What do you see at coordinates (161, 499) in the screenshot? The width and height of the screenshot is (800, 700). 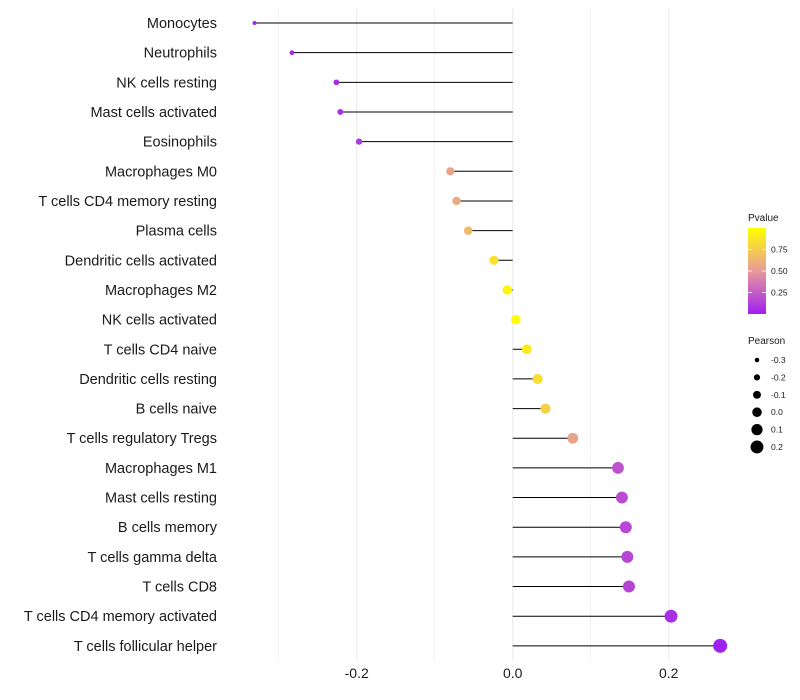 I see `category-label: Mast cells resting` at bounding box center [161, 499].